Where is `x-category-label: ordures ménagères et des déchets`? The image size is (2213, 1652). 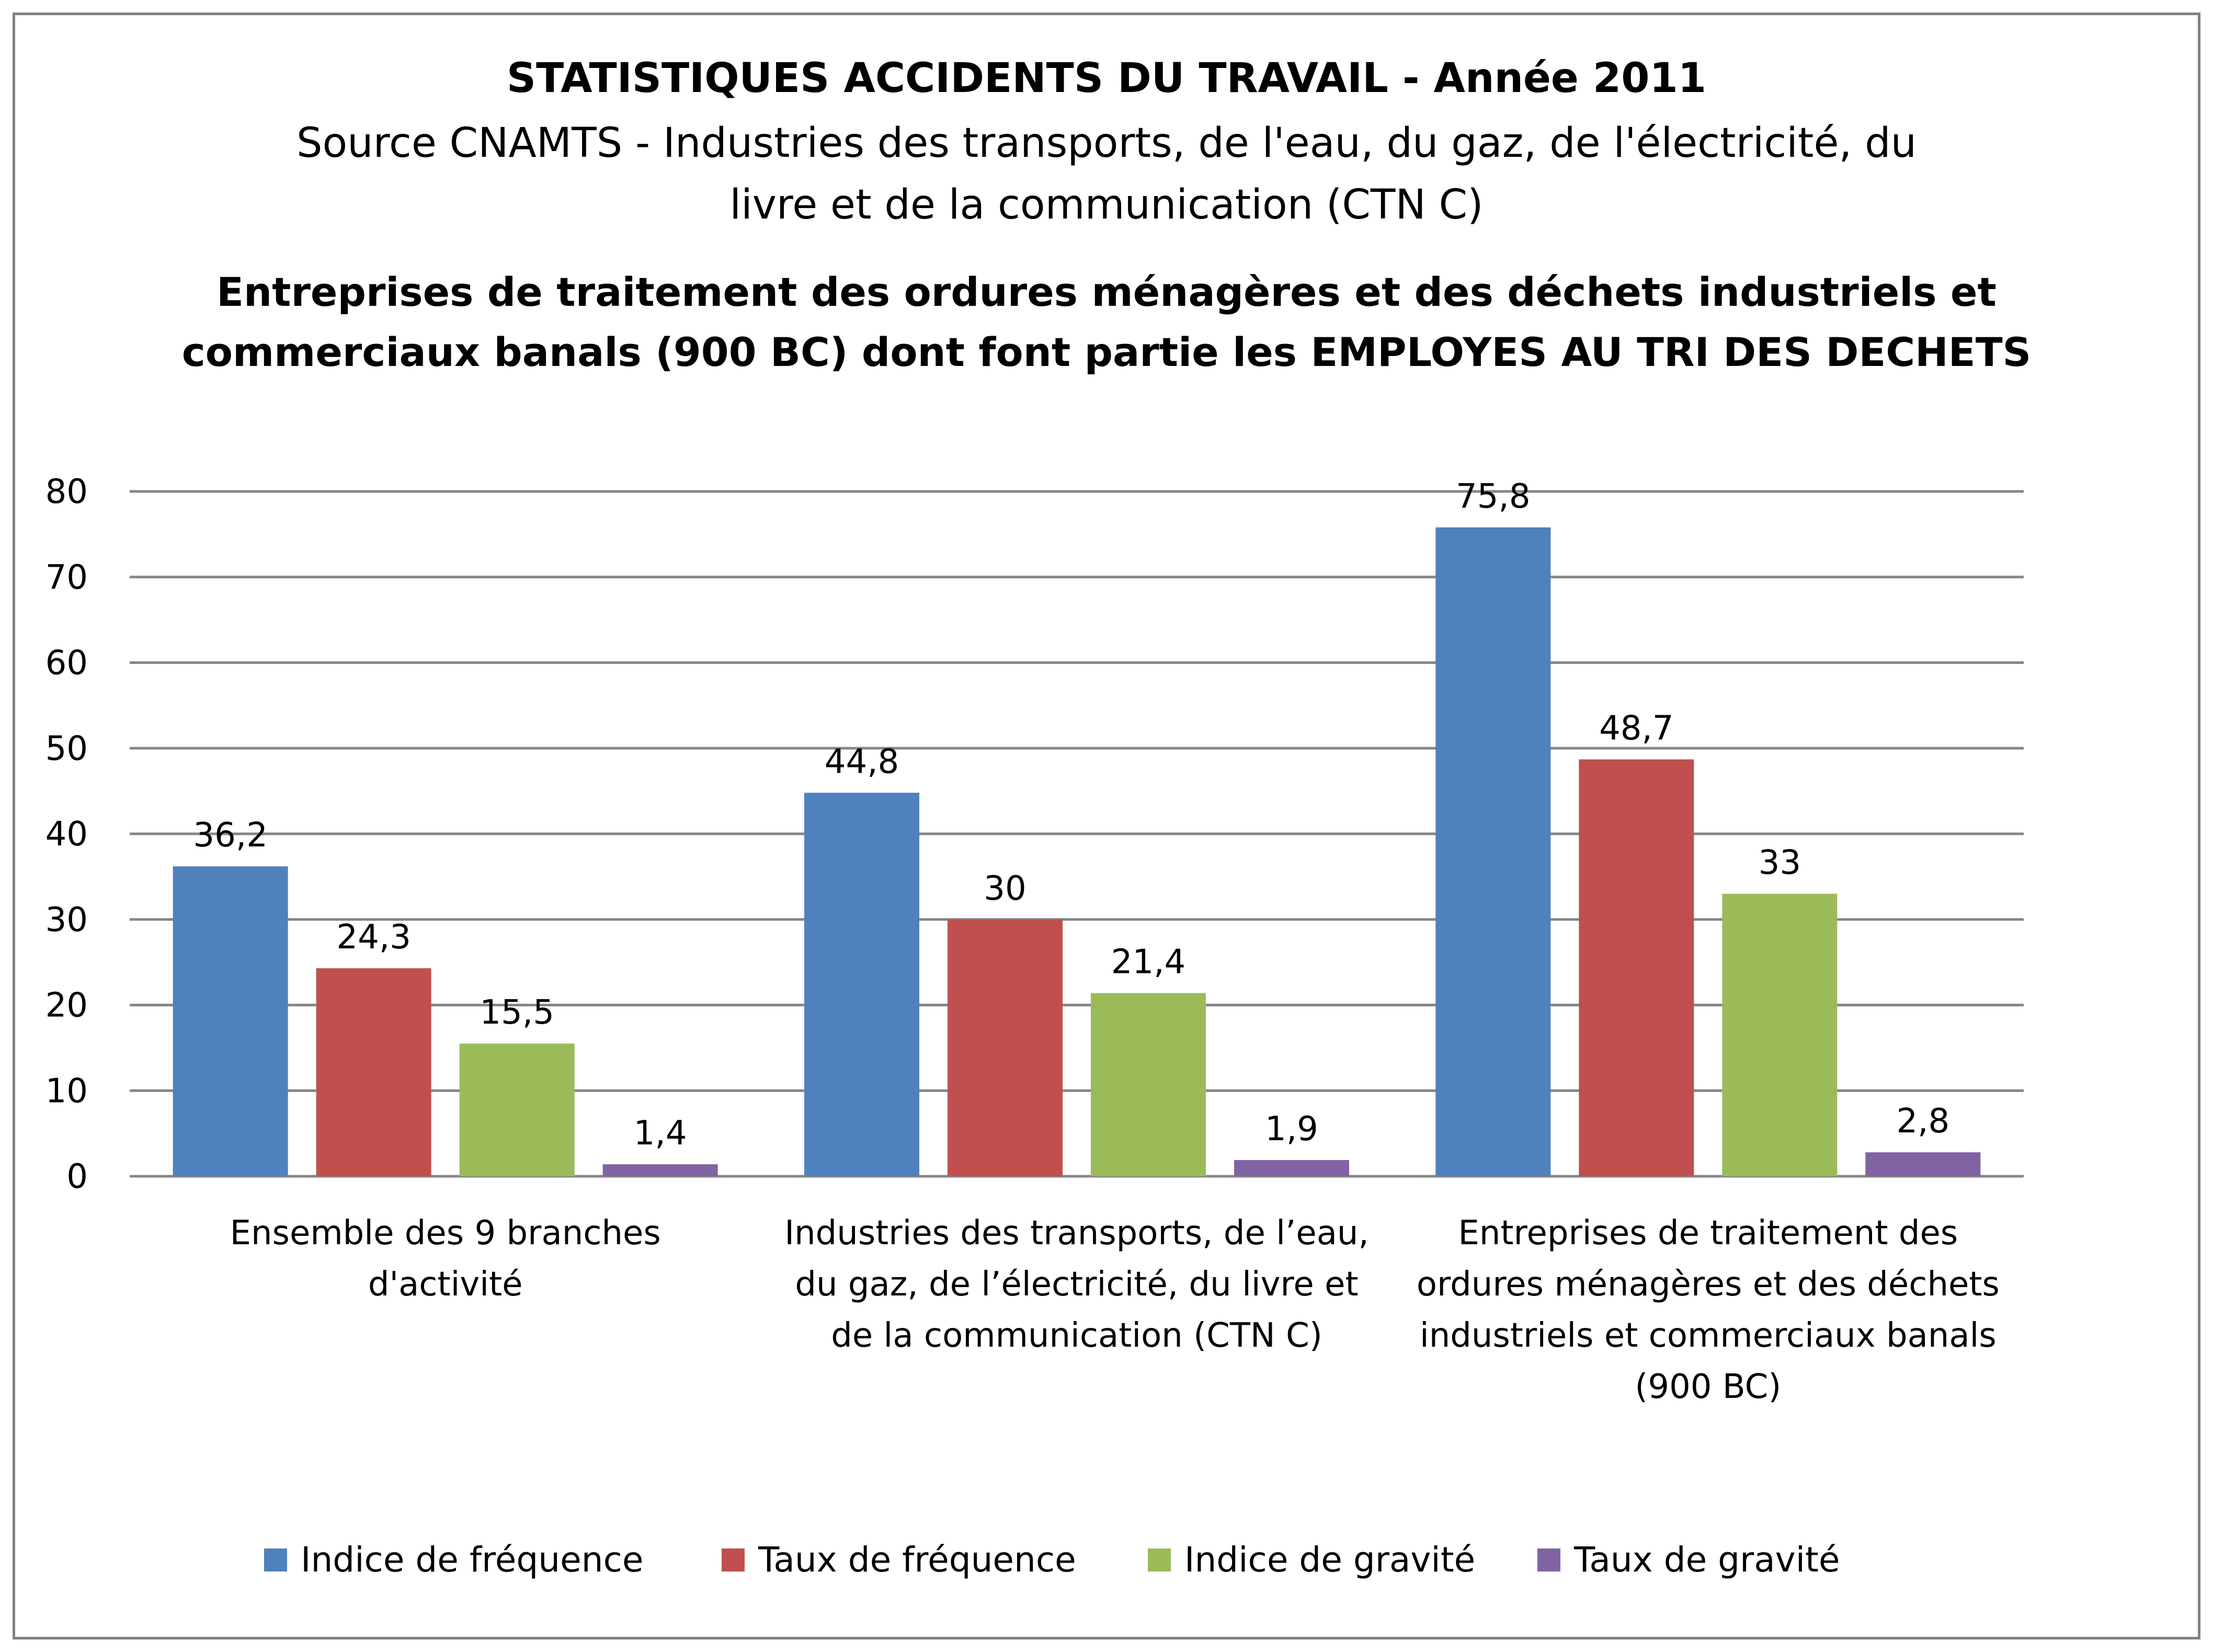 x-category-label: ordures ménagères et des déchets is located at coordinates (1709, 1284).